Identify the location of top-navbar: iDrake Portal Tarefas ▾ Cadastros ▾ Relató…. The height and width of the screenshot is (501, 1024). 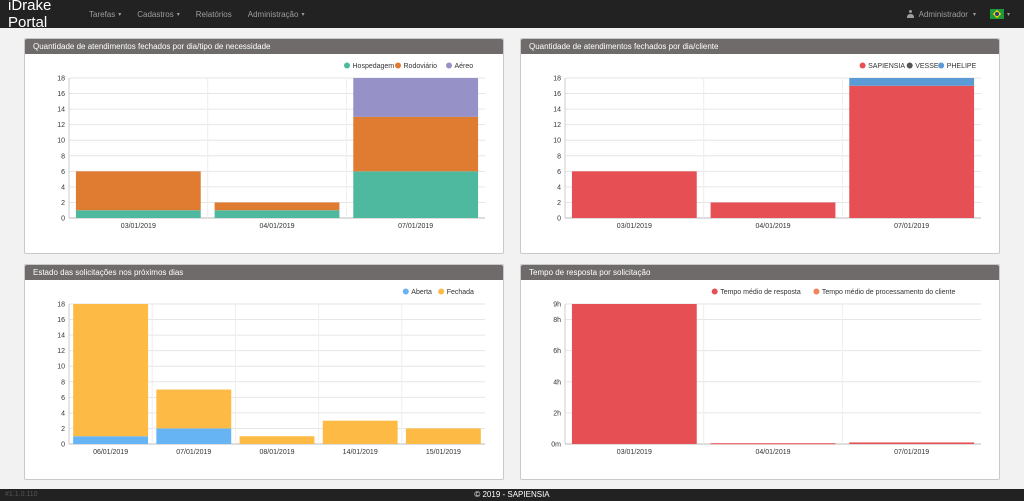
(512, 15).